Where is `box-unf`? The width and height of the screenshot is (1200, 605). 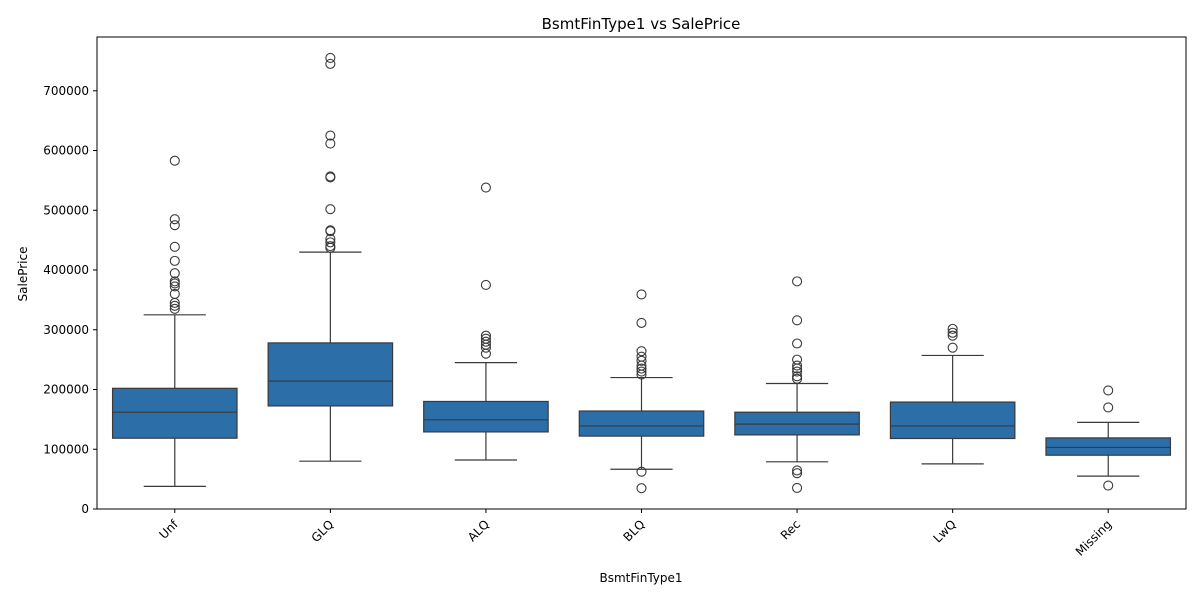
box-unf is located at coordinates (174, 413).